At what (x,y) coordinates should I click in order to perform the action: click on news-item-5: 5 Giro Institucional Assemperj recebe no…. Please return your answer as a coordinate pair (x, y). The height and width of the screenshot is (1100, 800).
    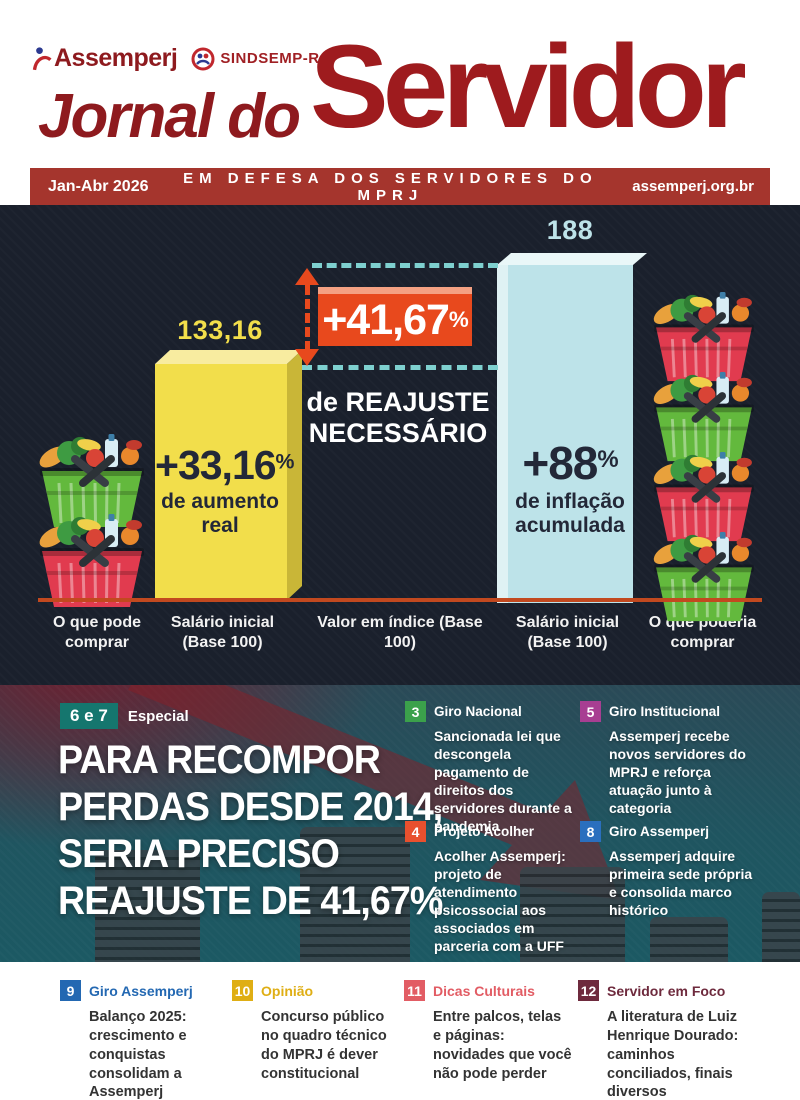
    Looking at the image, I should click on (670, 759).